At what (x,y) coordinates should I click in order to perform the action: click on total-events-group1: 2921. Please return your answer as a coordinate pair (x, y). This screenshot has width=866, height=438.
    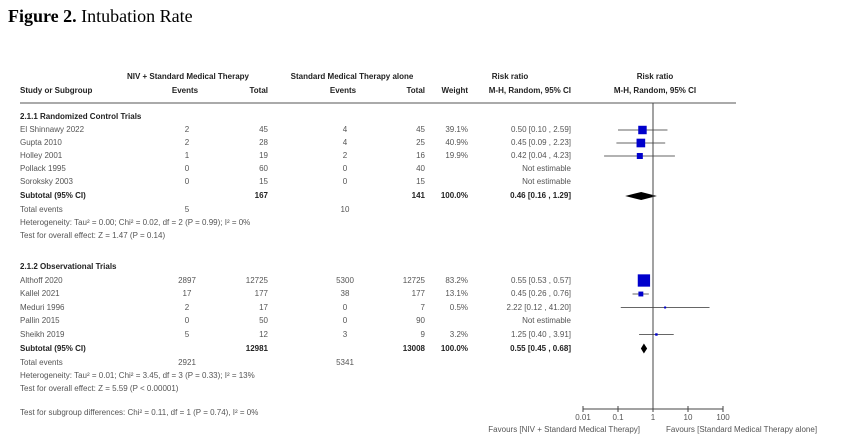
    Looking at the image, I should click on (187, 362).